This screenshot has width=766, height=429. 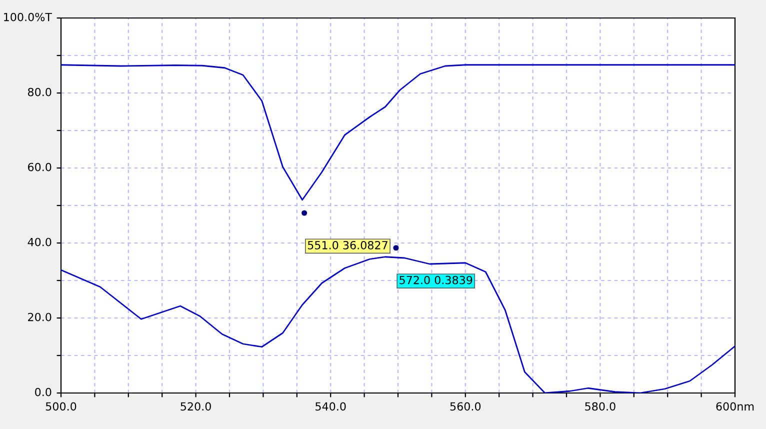 I want to click on y-tick-label: 0.0, so click(x=43, y=392).